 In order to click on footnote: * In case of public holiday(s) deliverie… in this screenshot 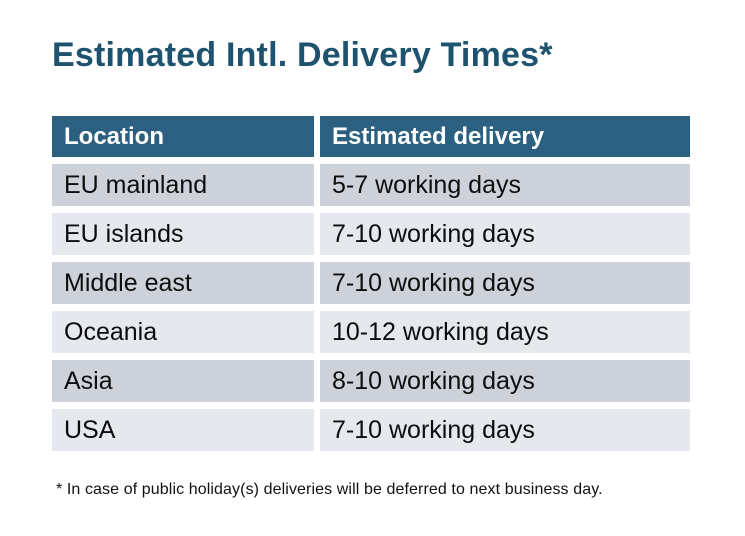, I will do `click(329, 489)`.